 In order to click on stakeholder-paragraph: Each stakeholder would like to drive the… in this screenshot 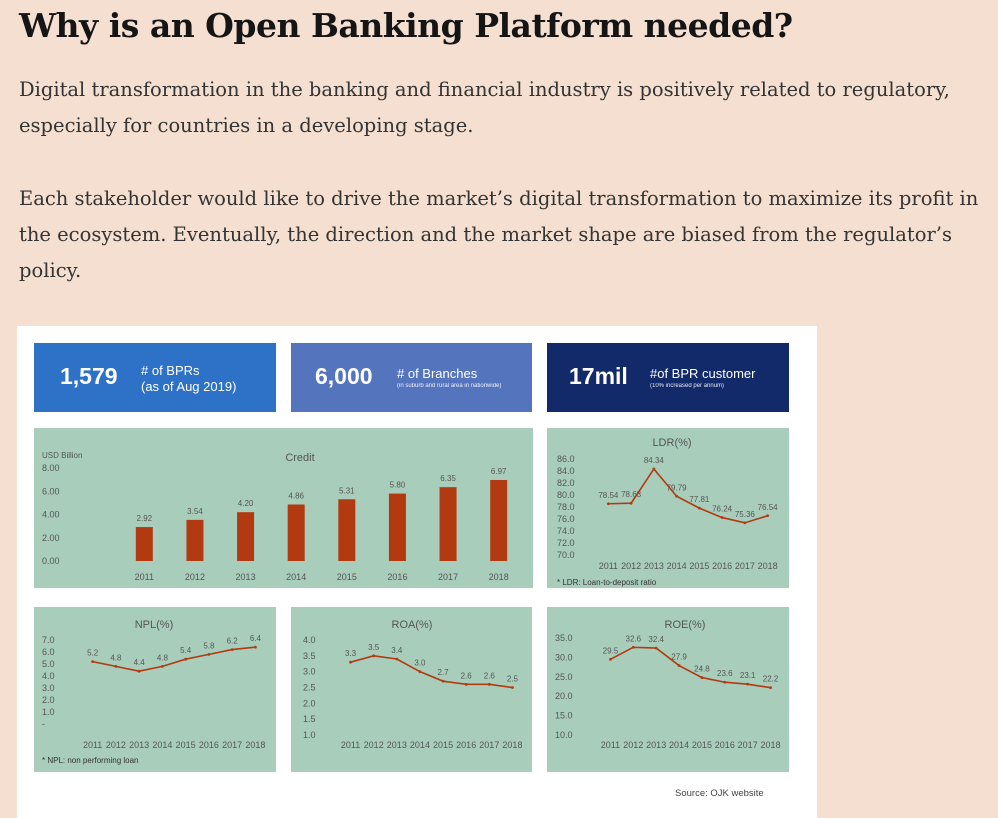, I will do `click(499, 234)`.